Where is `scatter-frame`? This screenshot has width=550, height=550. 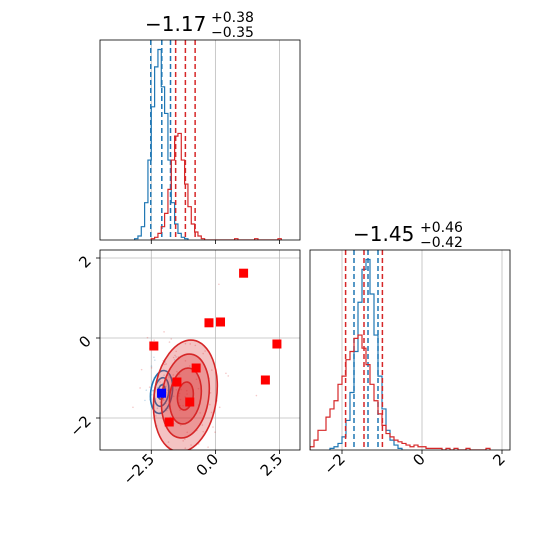 scatter-frame is located at coordinates (200, 350).